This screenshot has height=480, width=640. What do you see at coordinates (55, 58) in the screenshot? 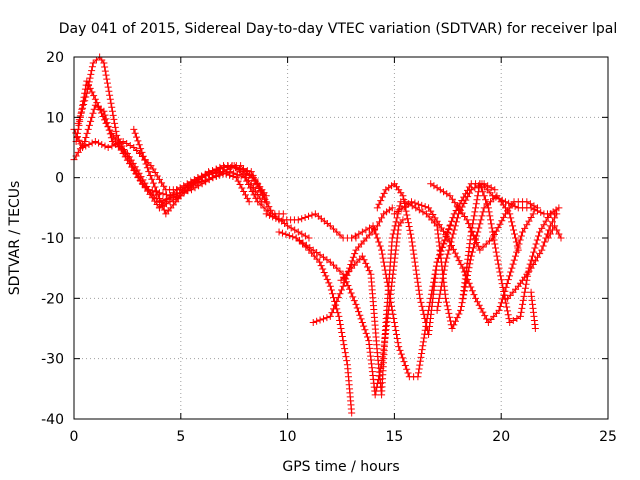
I see `y-tick-label: 20` at bounding box center [55, 58].